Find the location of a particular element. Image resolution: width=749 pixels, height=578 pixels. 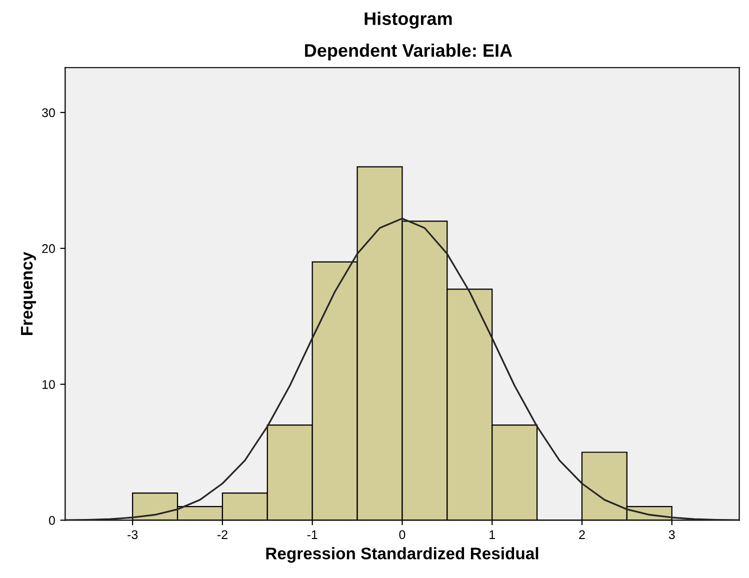

y-axis-title: Frequency is located at coordinates (28, 293).